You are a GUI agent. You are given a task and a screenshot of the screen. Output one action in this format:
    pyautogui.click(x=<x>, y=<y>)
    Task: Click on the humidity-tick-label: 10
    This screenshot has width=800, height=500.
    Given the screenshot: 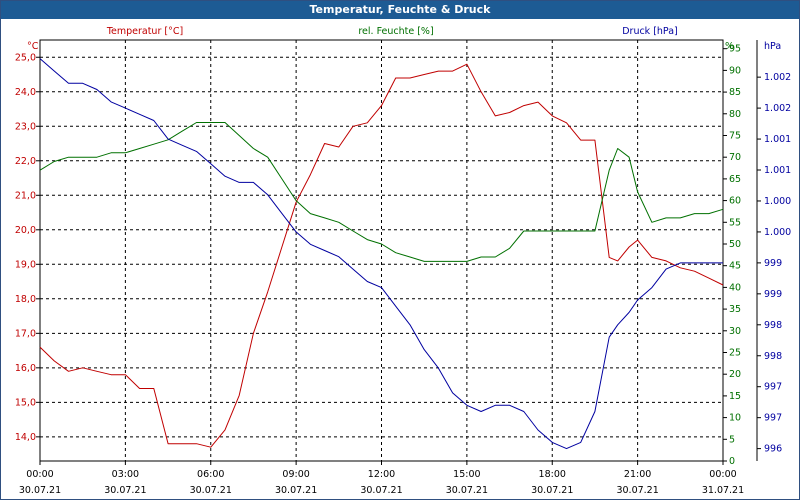 What is the action you would take?
    pyautogui.click(x=735, y=418)
    